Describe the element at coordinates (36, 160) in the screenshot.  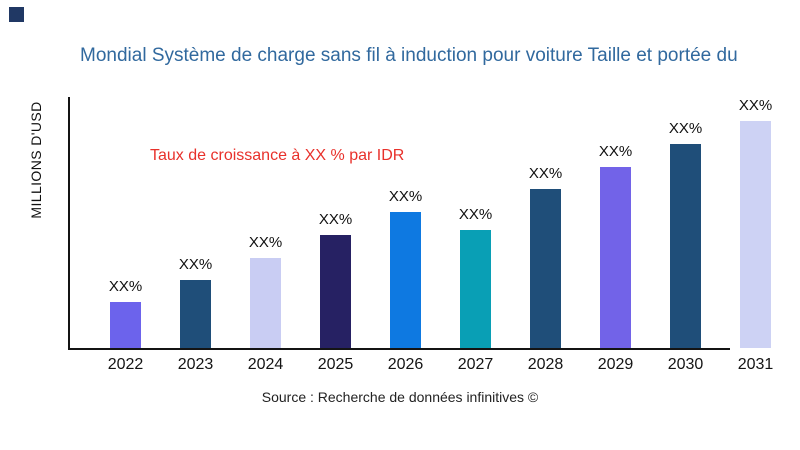
I see `y-axis-label: MILLIONS D'USD` at that location.